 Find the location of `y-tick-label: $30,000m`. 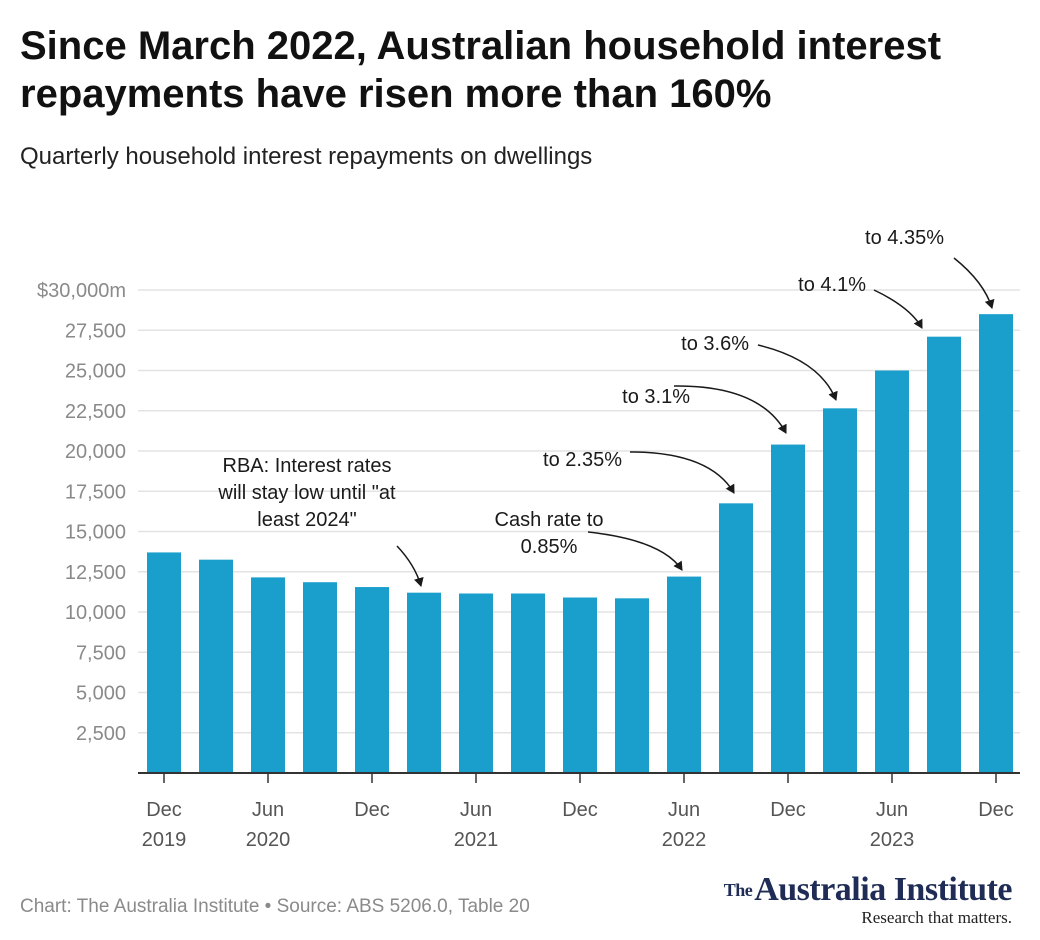

y-tick-label: $30,000m is located at coordinates (81, 291).